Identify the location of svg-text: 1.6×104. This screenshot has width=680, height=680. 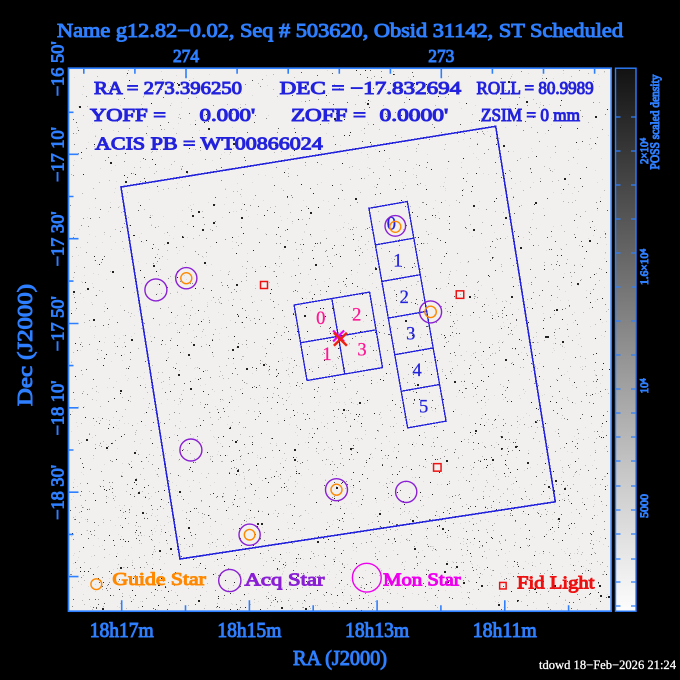
(644, 267).